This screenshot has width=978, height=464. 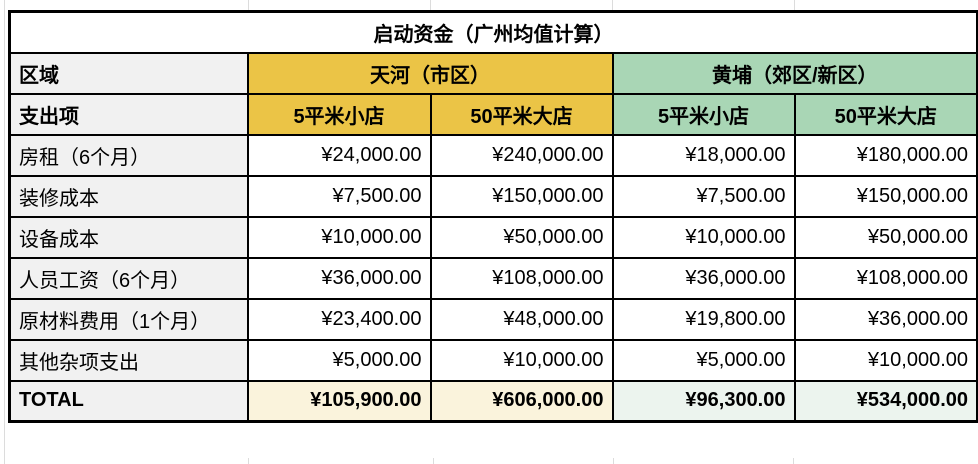 What do you see at coordinates (128, 401) in the screenshot?
I see `cell-total-label: TOTAL` at bounding box center [128, 401].